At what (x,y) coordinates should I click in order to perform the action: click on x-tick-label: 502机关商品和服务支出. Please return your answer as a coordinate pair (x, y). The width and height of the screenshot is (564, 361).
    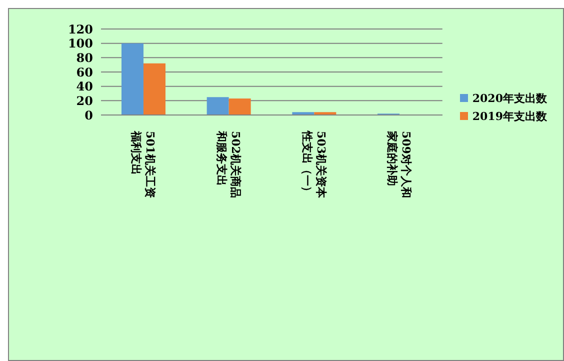
    Looking at the image, I should click on (228, 164).